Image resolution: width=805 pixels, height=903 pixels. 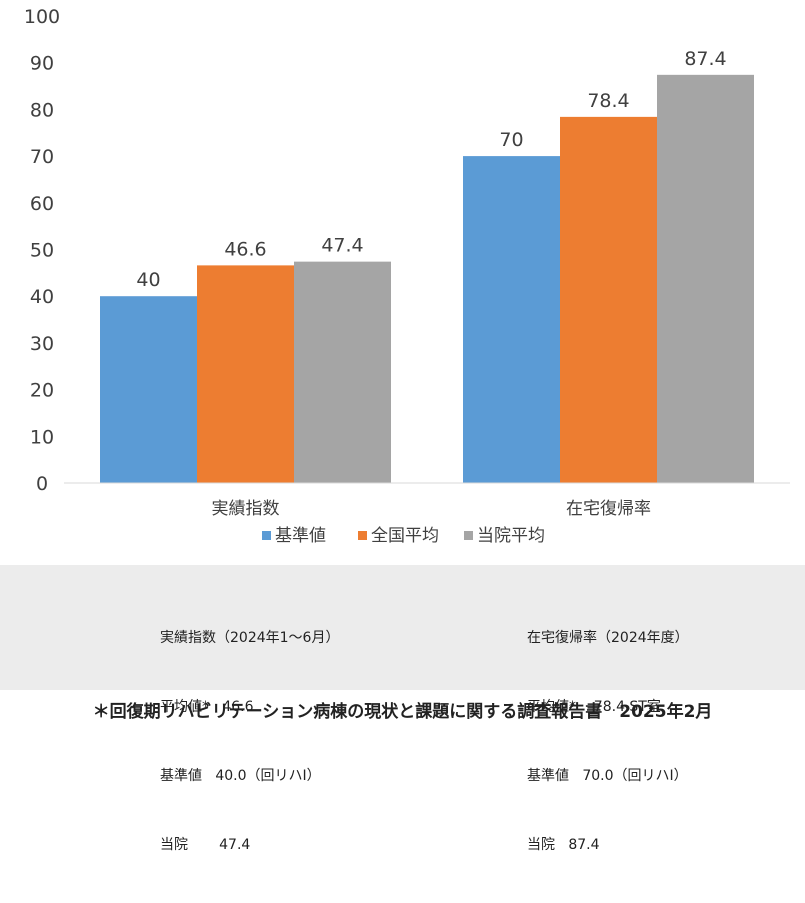 I want to click on data-label: 40, so click(x=148, y=280).